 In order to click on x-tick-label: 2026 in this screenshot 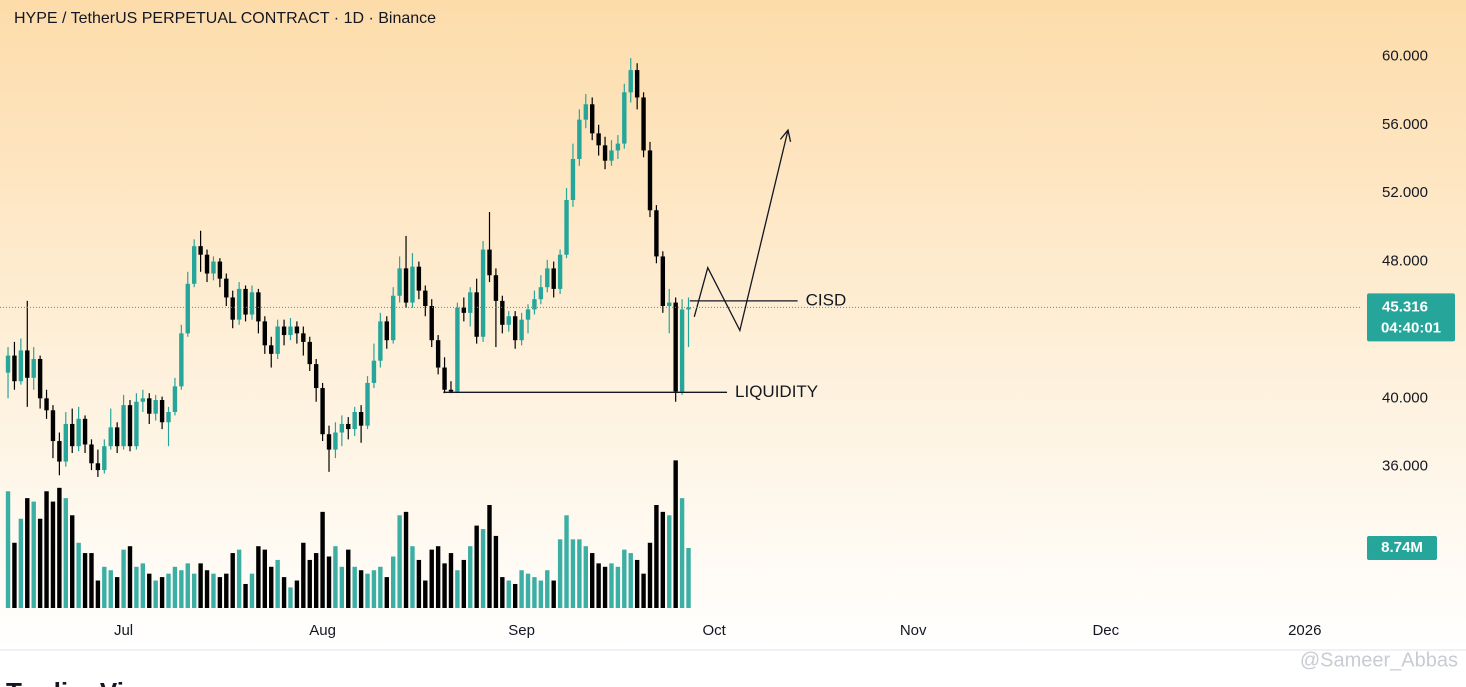, I will do `click(1304, 630)`.